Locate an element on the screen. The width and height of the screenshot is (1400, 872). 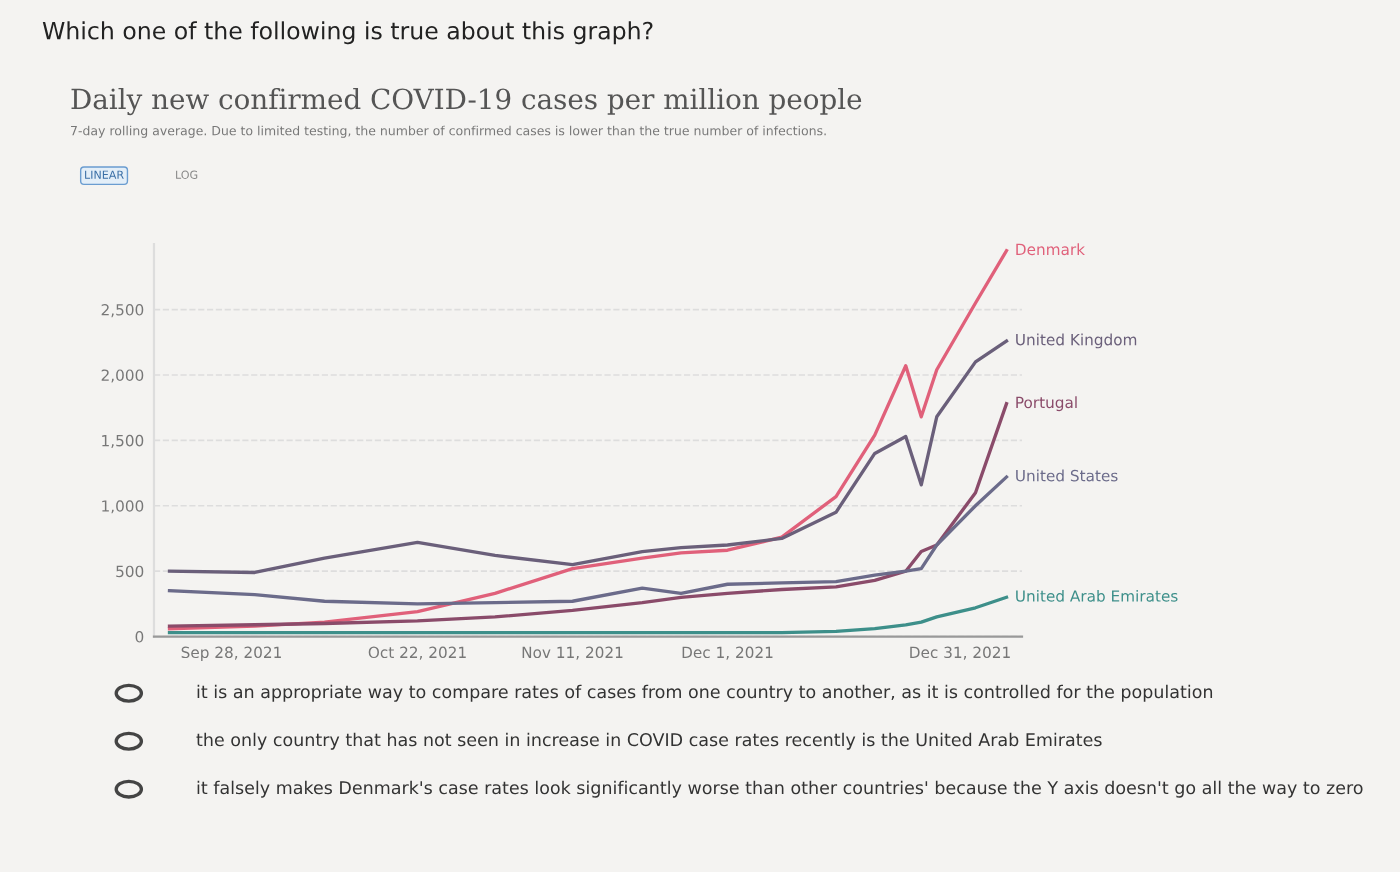
text: Which one of the following is true about this graph? is located at coordinates (347, 33).